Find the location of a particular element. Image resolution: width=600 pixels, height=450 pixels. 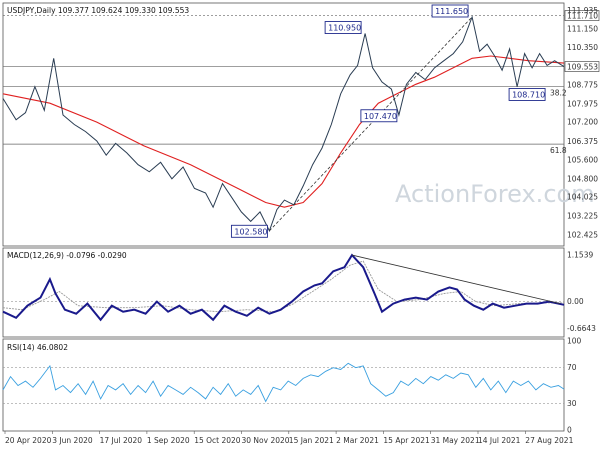

annotation-label: 110.950 is located at coordinates (344, 28).